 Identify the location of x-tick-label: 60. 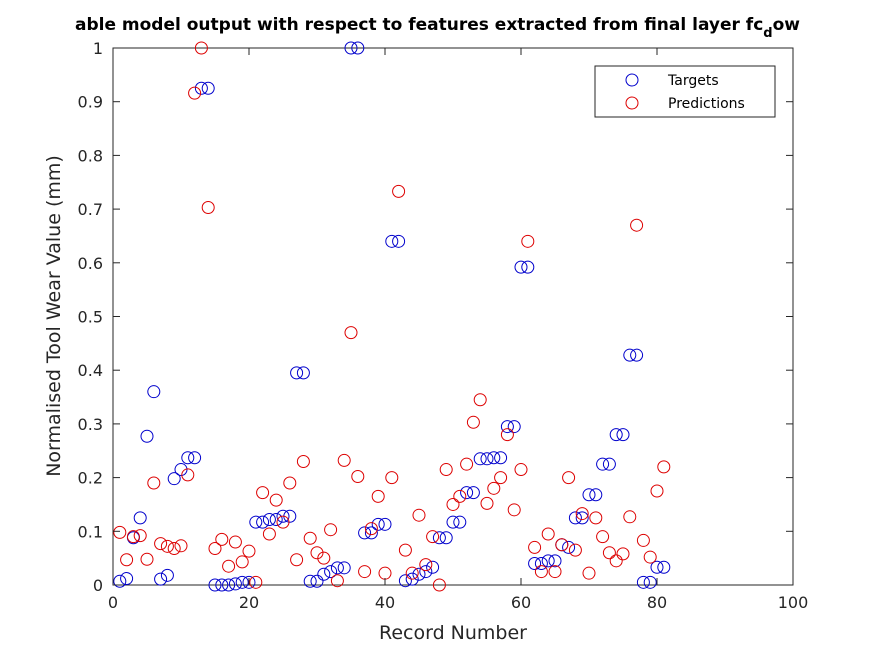
(521, 602).